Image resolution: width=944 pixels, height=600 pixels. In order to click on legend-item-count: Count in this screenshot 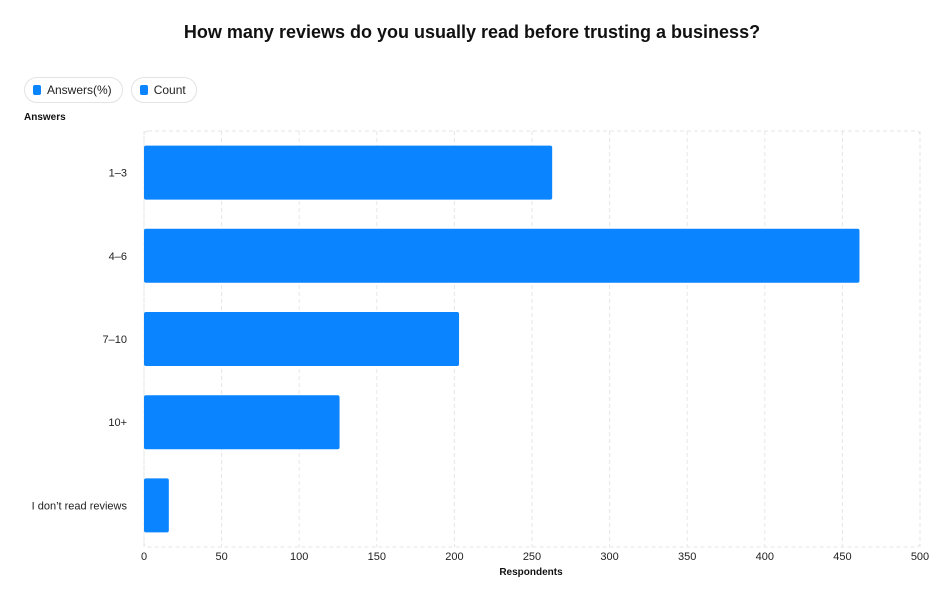, I will do `click(163, 90)`.